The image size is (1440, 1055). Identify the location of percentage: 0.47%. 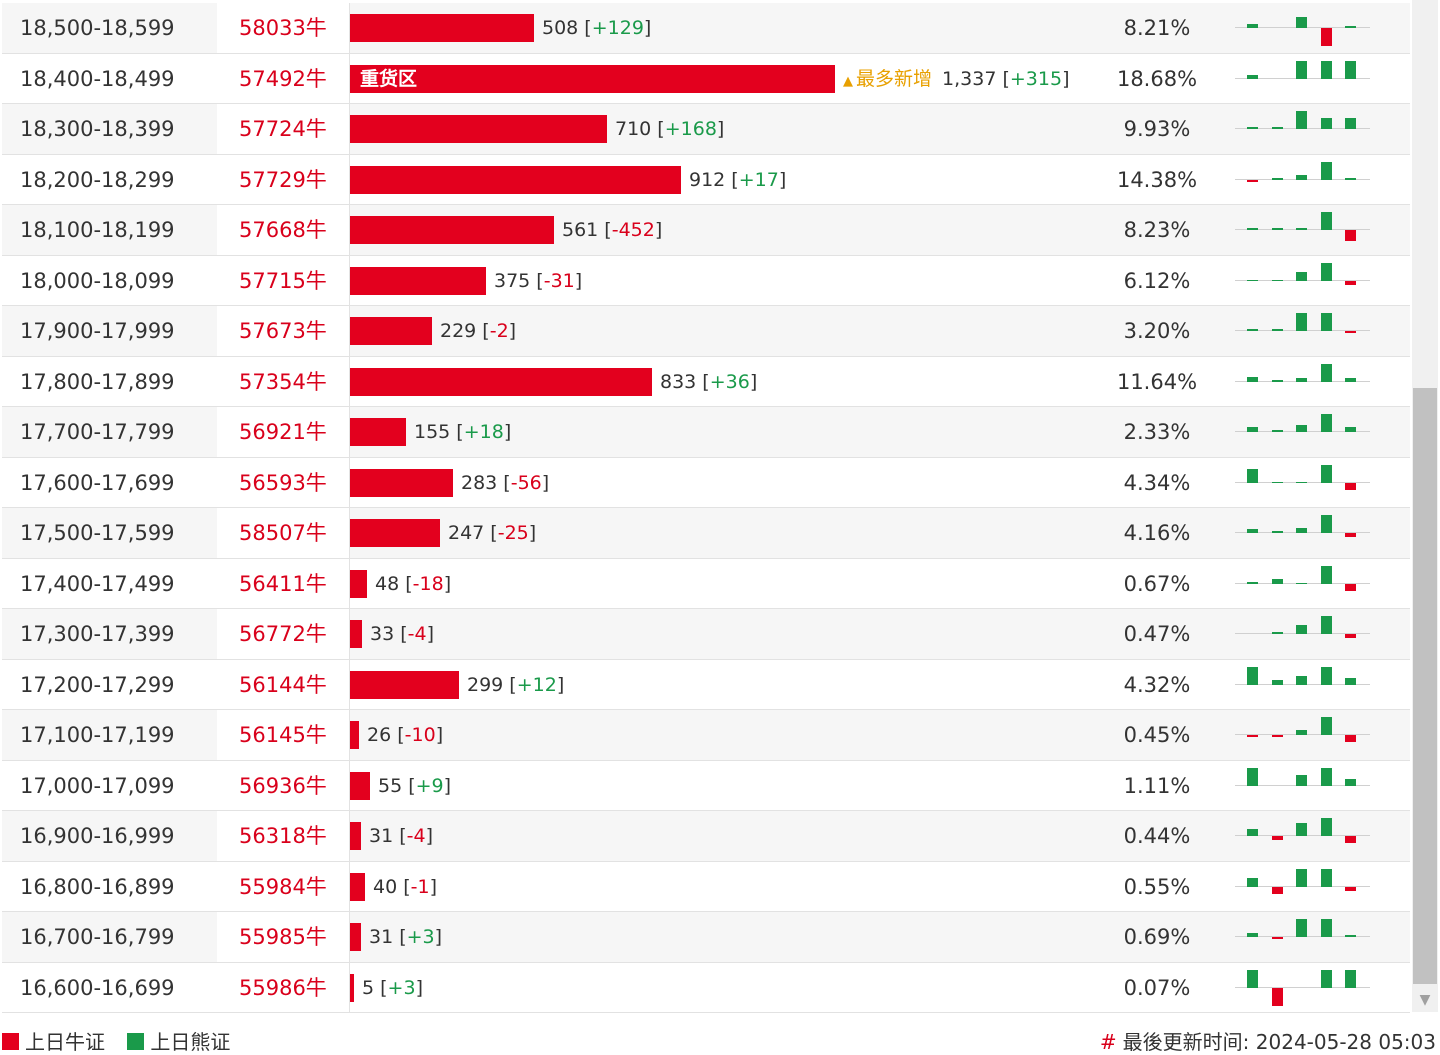
(1157, 634).